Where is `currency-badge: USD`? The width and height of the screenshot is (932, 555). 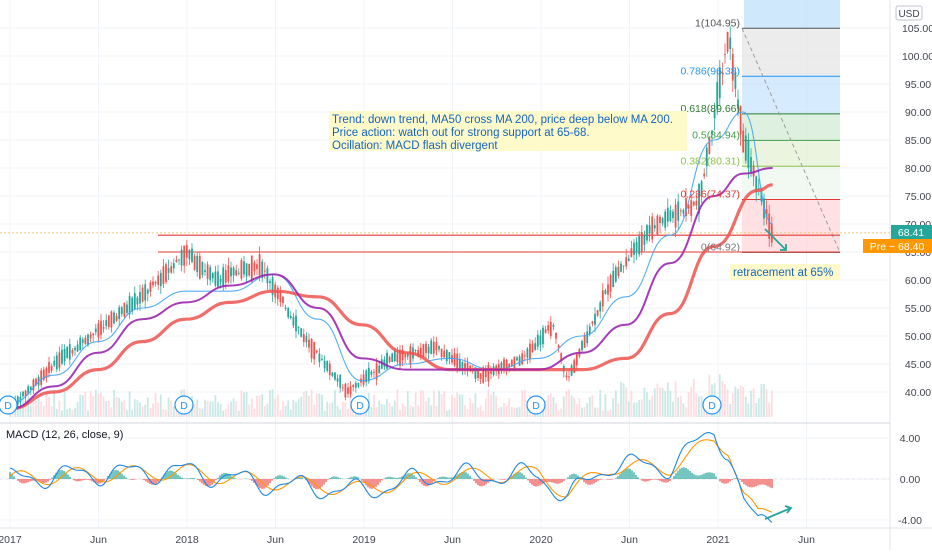
currency-badge: USD is located at coordinates (909, 13).